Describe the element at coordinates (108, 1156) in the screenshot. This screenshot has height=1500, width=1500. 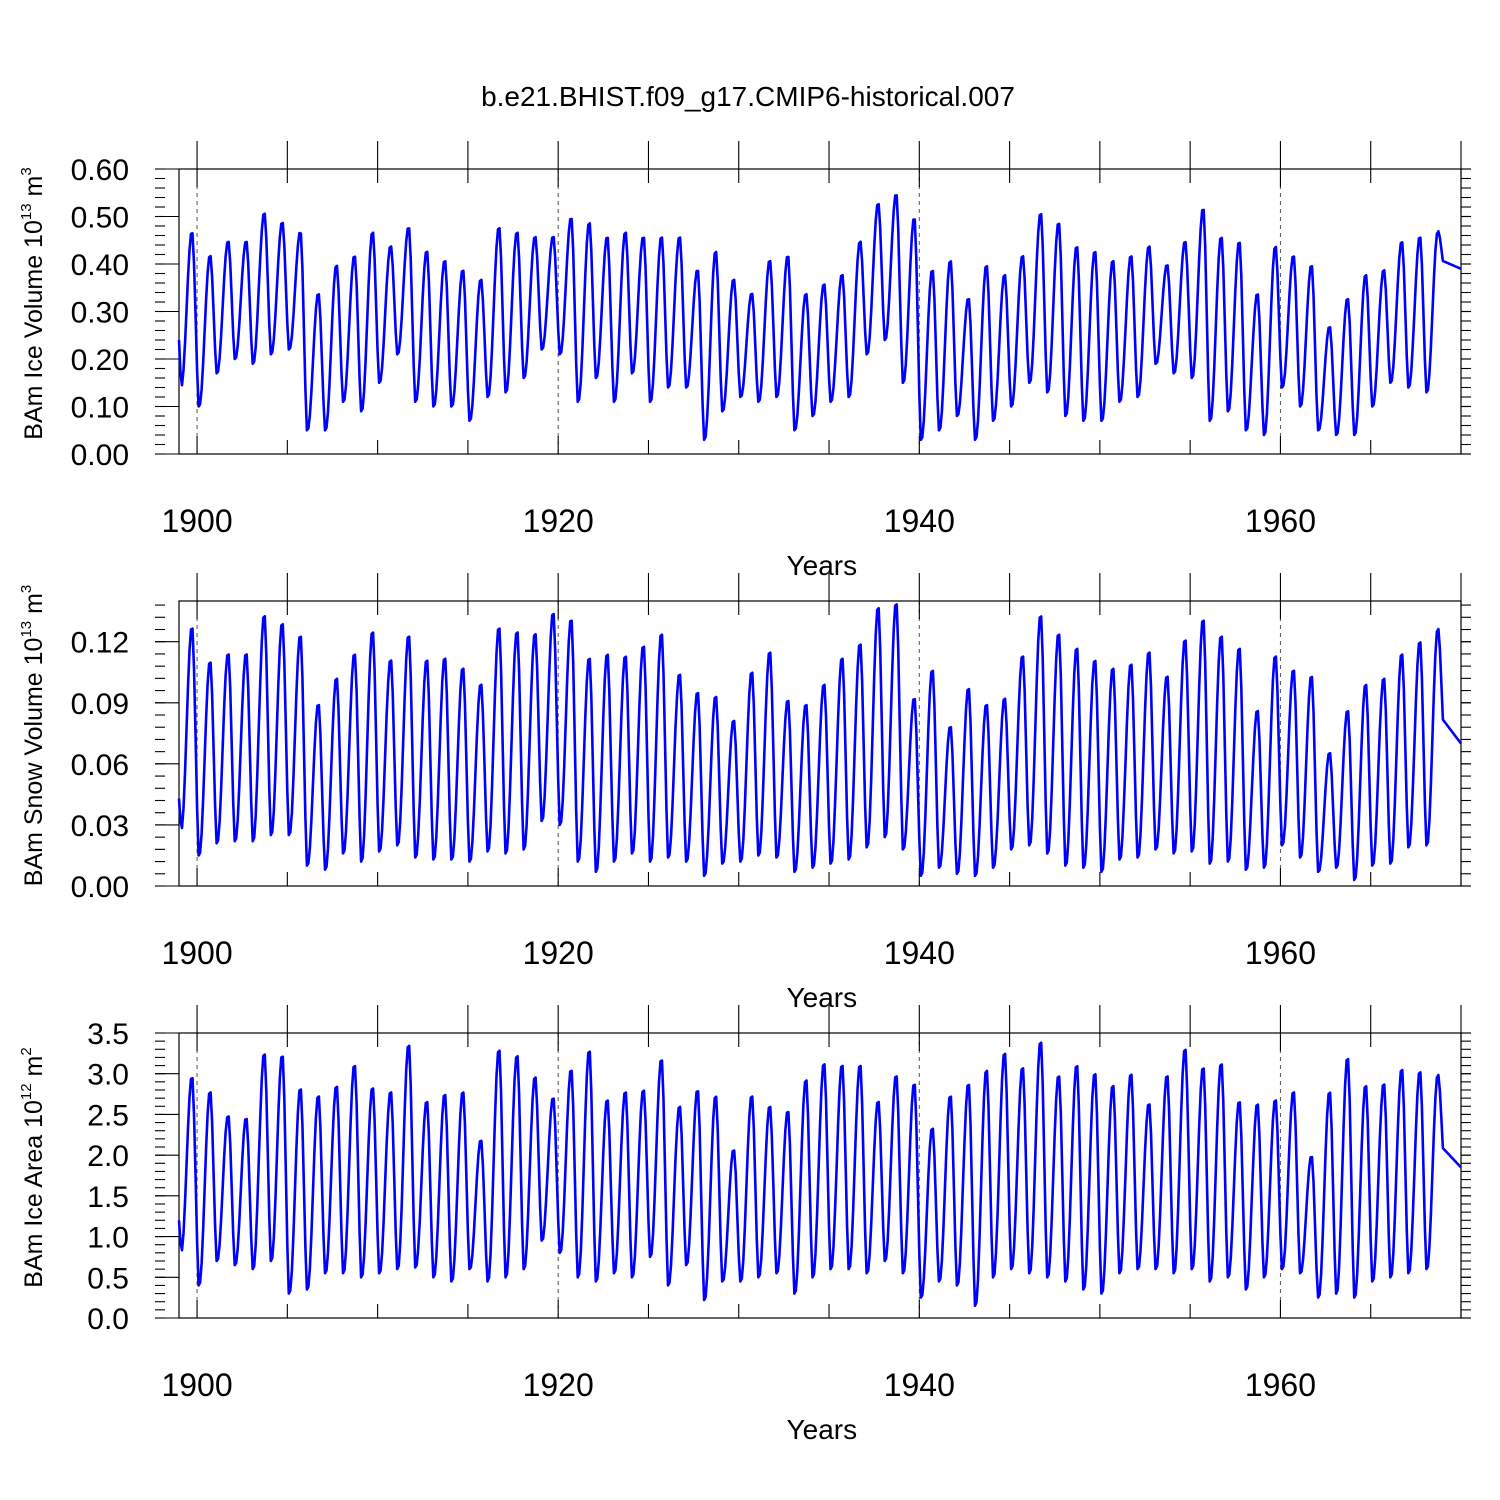
I see `y-tick-label: 2.0` at that location.